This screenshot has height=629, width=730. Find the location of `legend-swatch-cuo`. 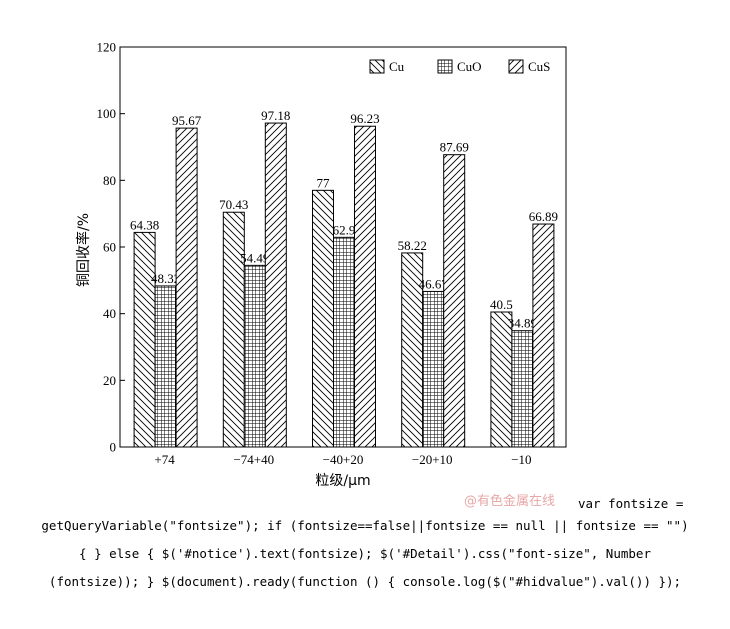

legend-swatch-cuo is located at coordinates (445, 66).